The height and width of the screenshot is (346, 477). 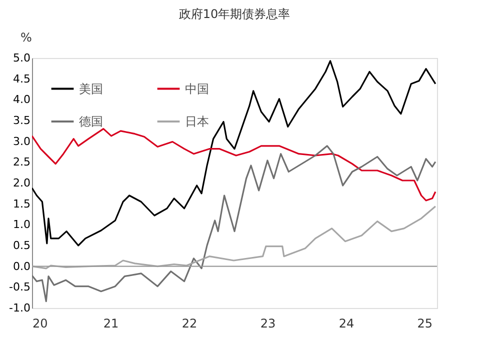 I want to click on y-tick-label: 1.0, so click(x=21, y=225).